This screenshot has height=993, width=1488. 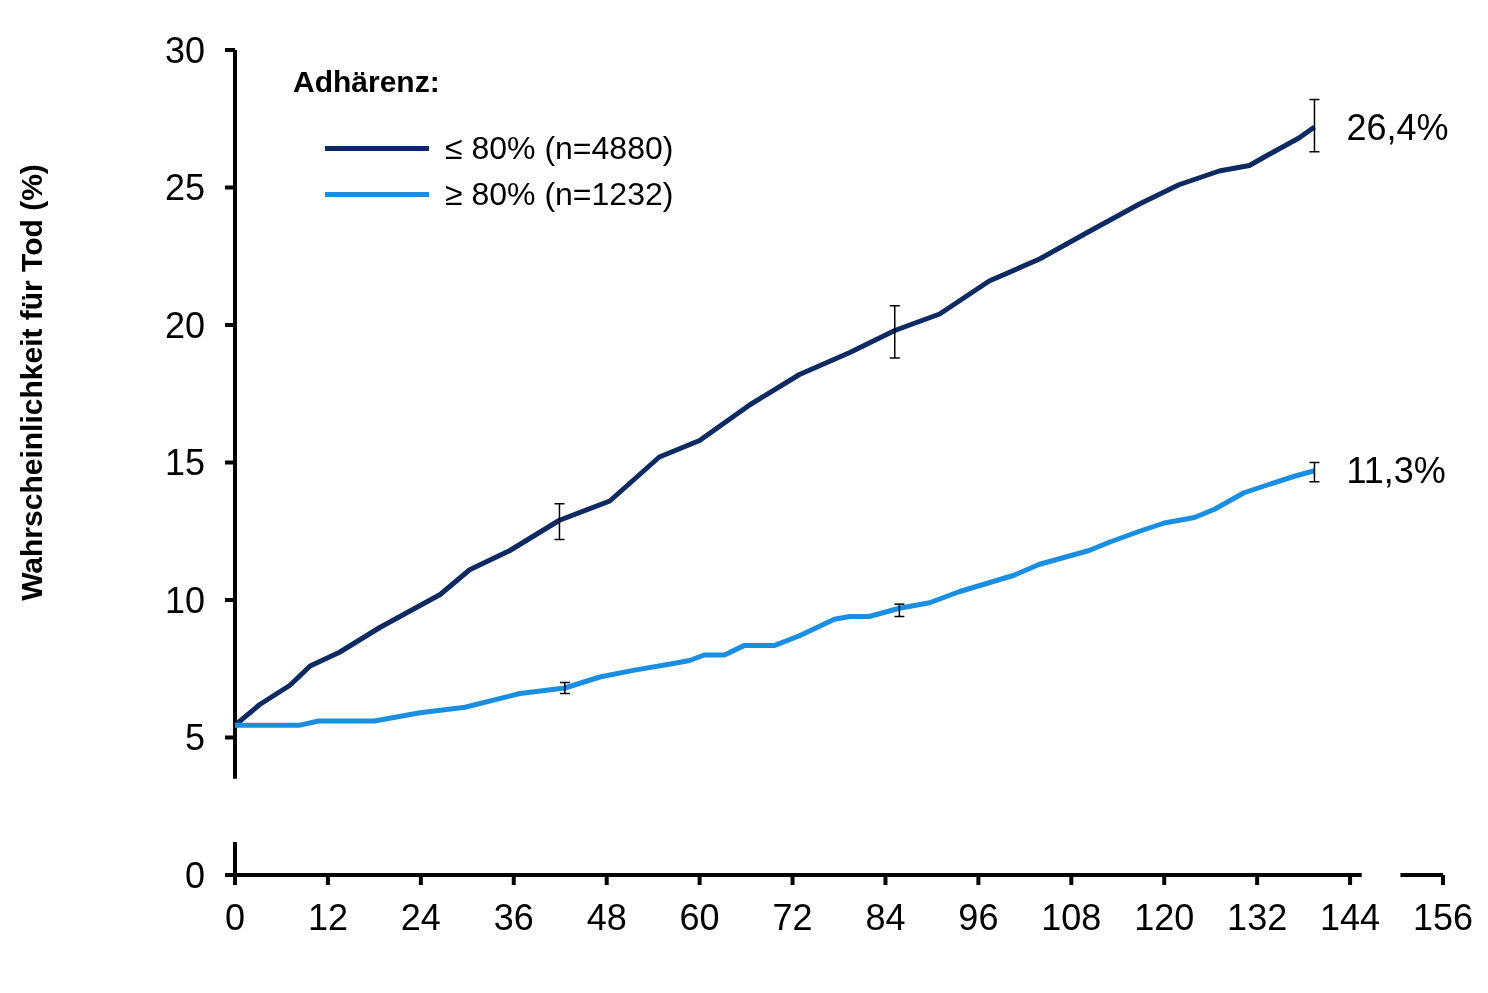 I want to click on x-tick-label: 12, so click(x=327, y=917).